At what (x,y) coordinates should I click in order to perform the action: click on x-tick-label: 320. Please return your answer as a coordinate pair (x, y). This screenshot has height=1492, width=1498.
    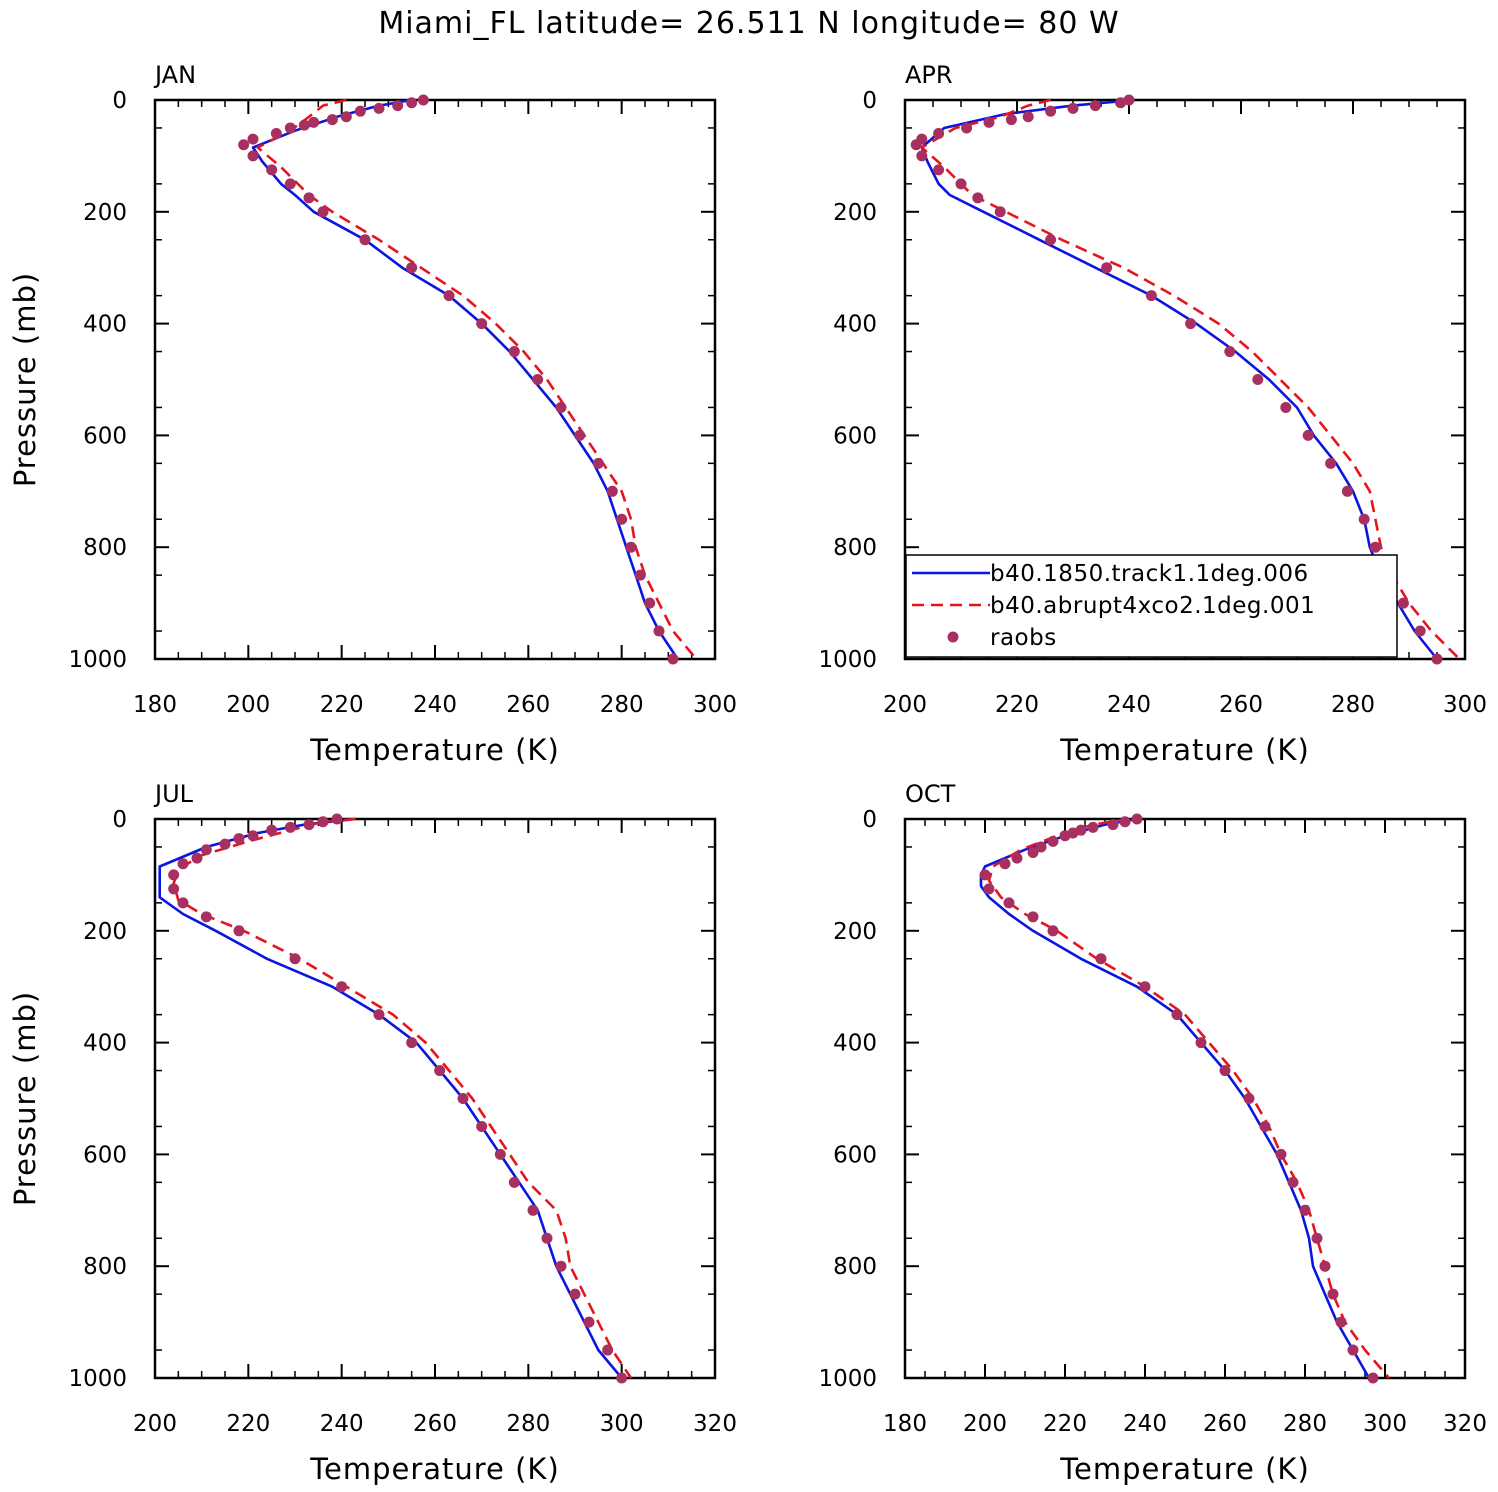
    Looking at the image, I should click on (715, 1424).